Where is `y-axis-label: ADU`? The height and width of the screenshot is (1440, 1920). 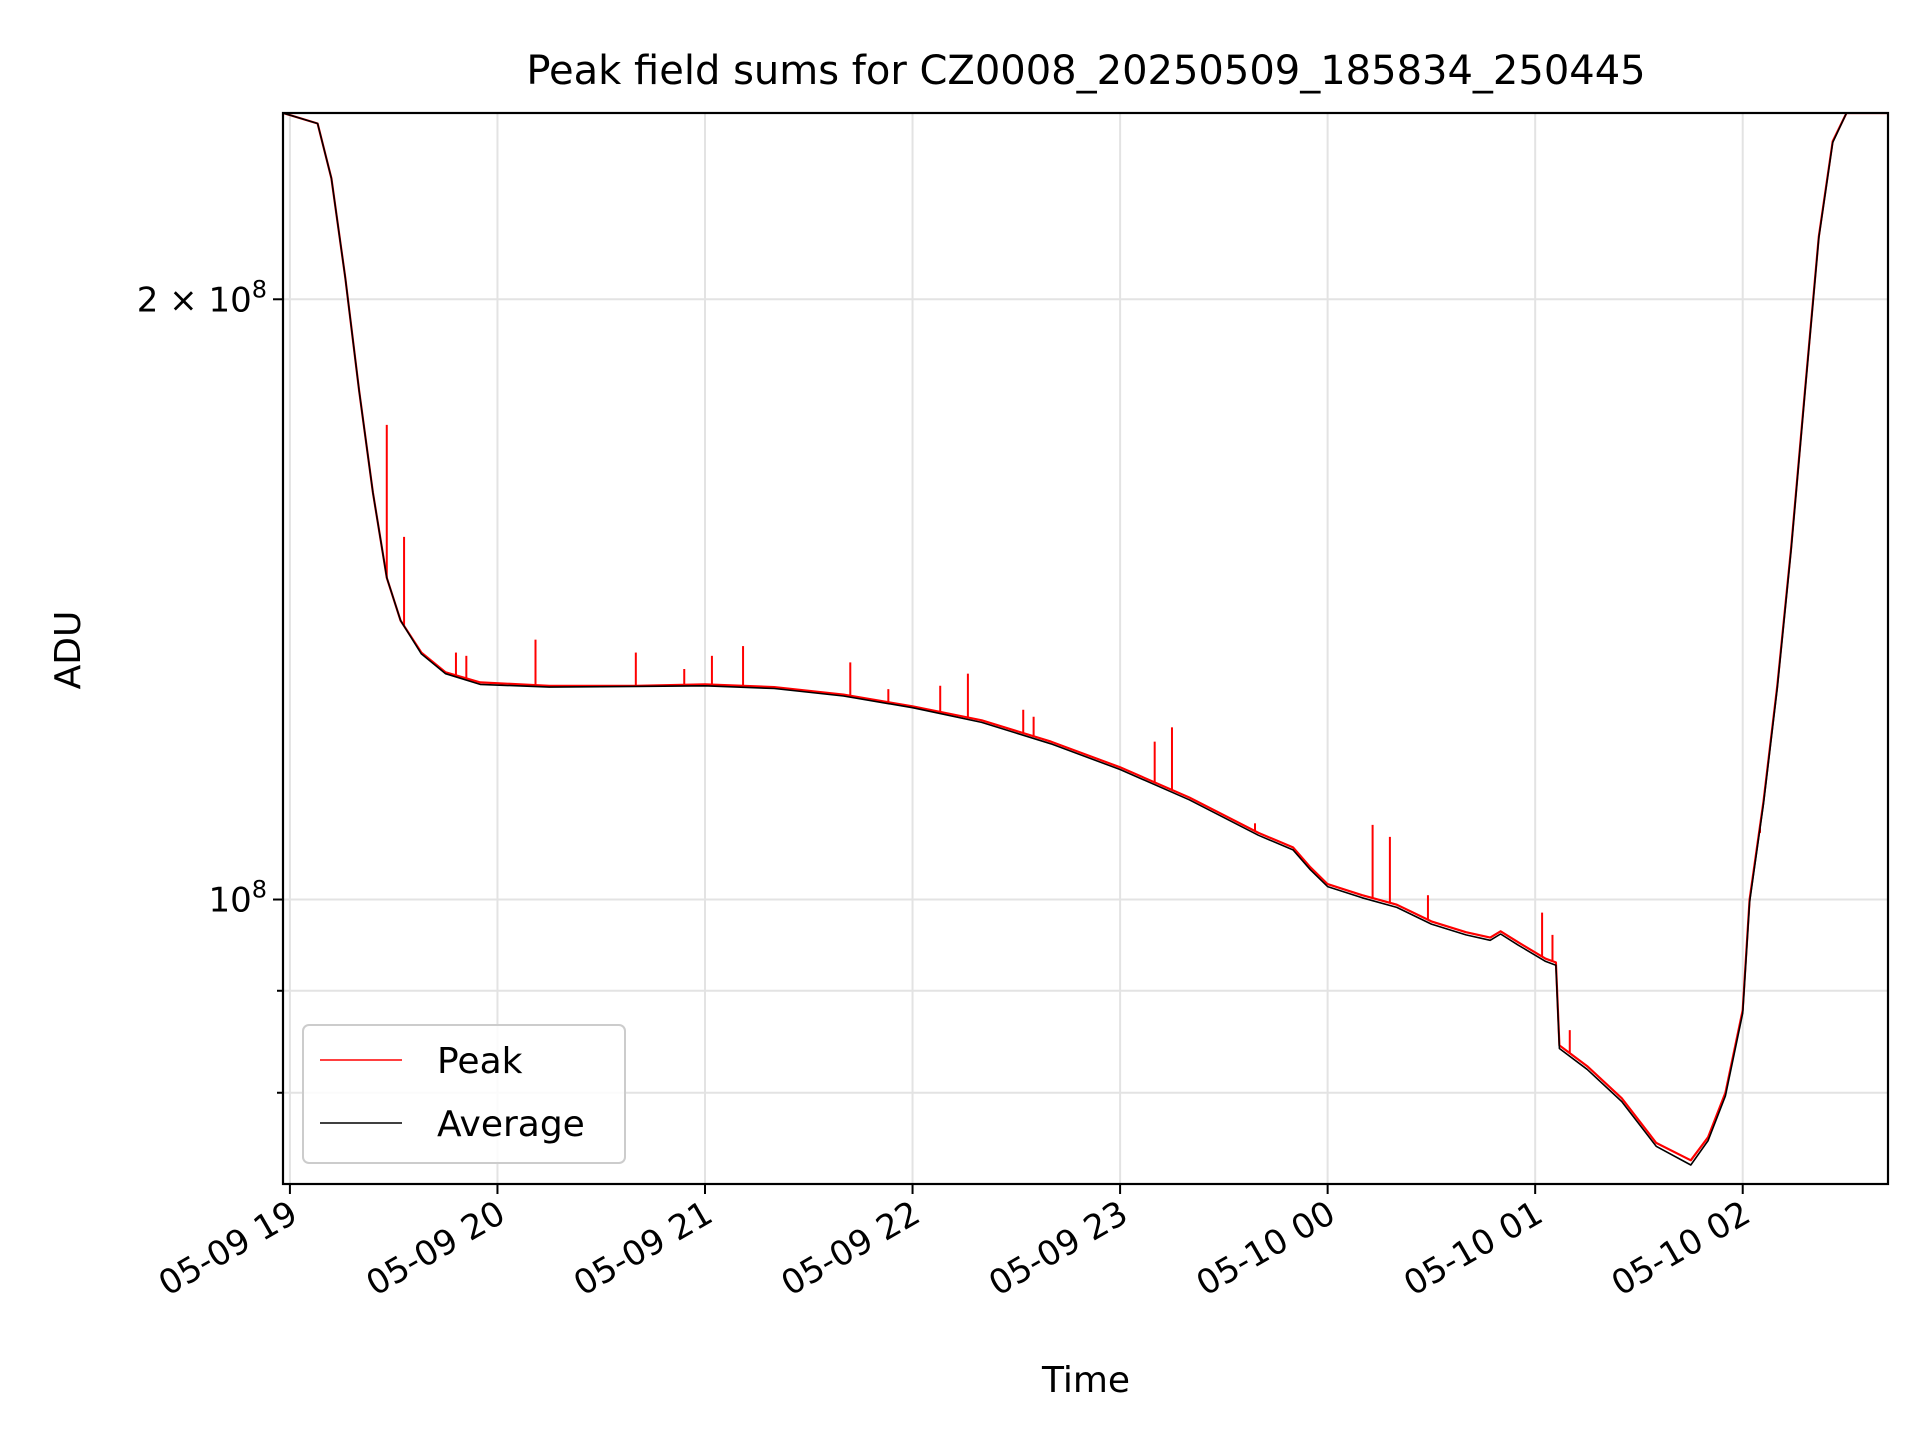 y-axis-label: ADU is located at coordinates (68, 650).